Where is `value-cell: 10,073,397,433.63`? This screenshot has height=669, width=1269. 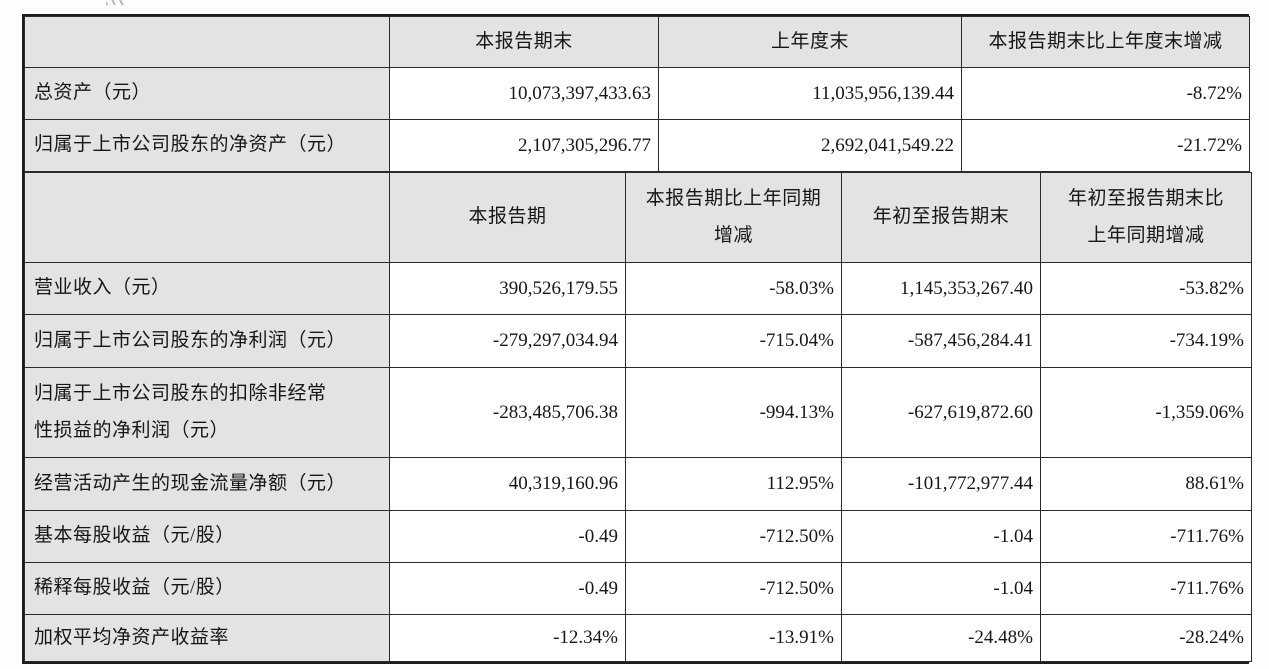 value-cell: 10,073,397,433.63 is located at coordinates (524, 93).